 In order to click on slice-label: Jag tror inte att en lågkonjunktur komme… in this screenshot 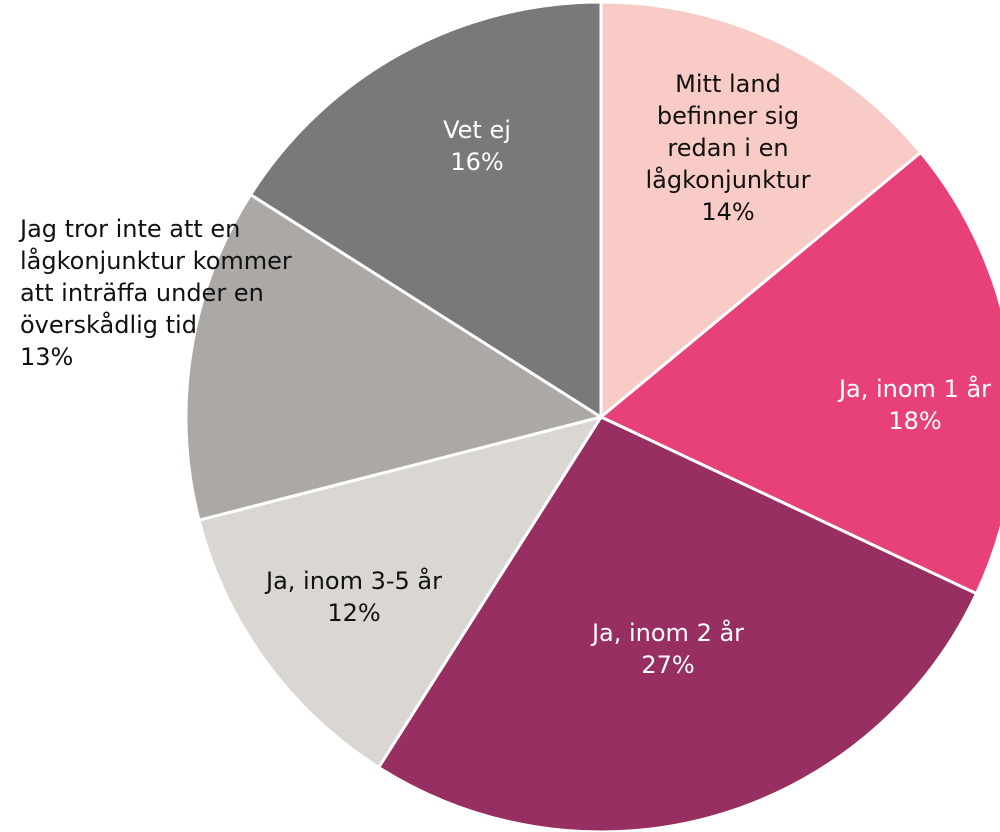, I will do `click(165, 293)`.